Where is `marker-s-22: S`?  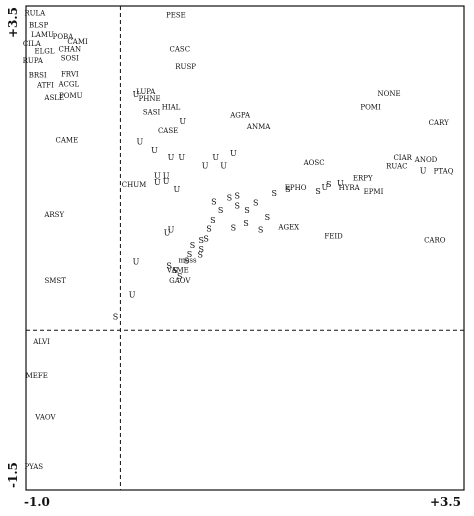
marker-s-22: S is located at coordinates (115, 317).